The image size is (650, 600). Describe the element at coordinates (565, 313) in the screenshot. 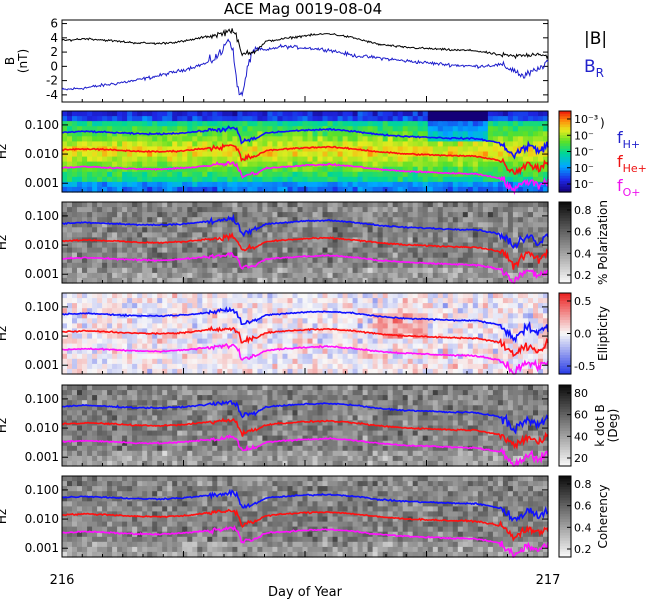

I see `colorbar-segment` at that location.